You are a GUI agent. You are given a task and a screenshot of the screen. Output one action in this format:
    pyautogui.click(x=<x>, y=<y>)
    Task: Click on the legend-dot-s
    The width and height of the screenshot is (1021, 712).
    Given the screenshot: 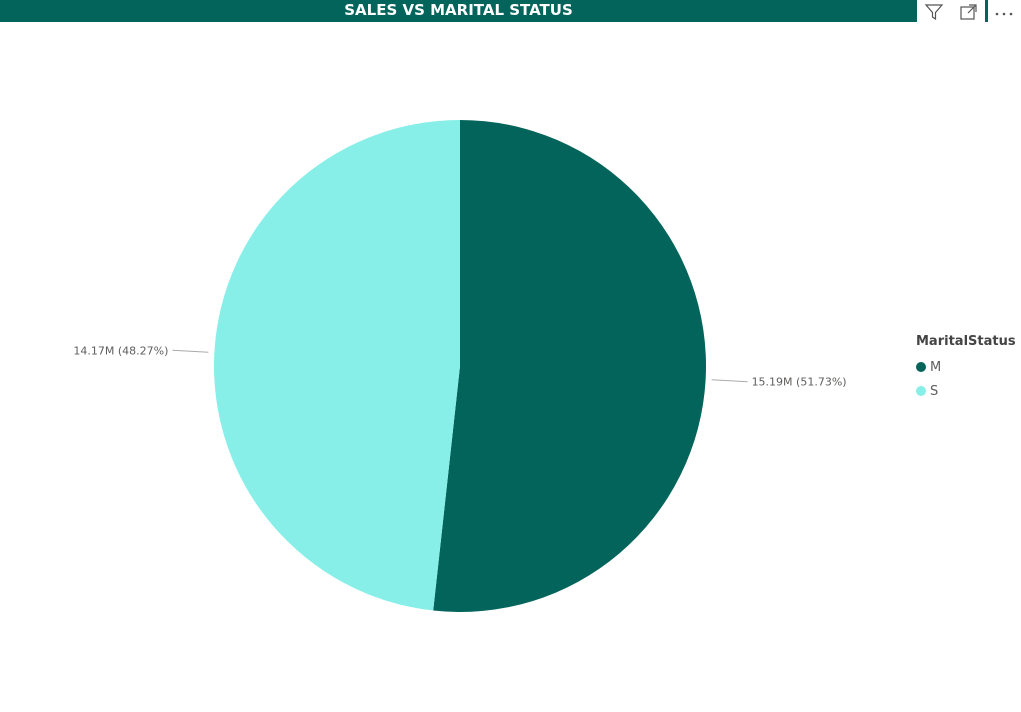 What is the action you would take?
    pyautogui.click(x=921, y=391)
    